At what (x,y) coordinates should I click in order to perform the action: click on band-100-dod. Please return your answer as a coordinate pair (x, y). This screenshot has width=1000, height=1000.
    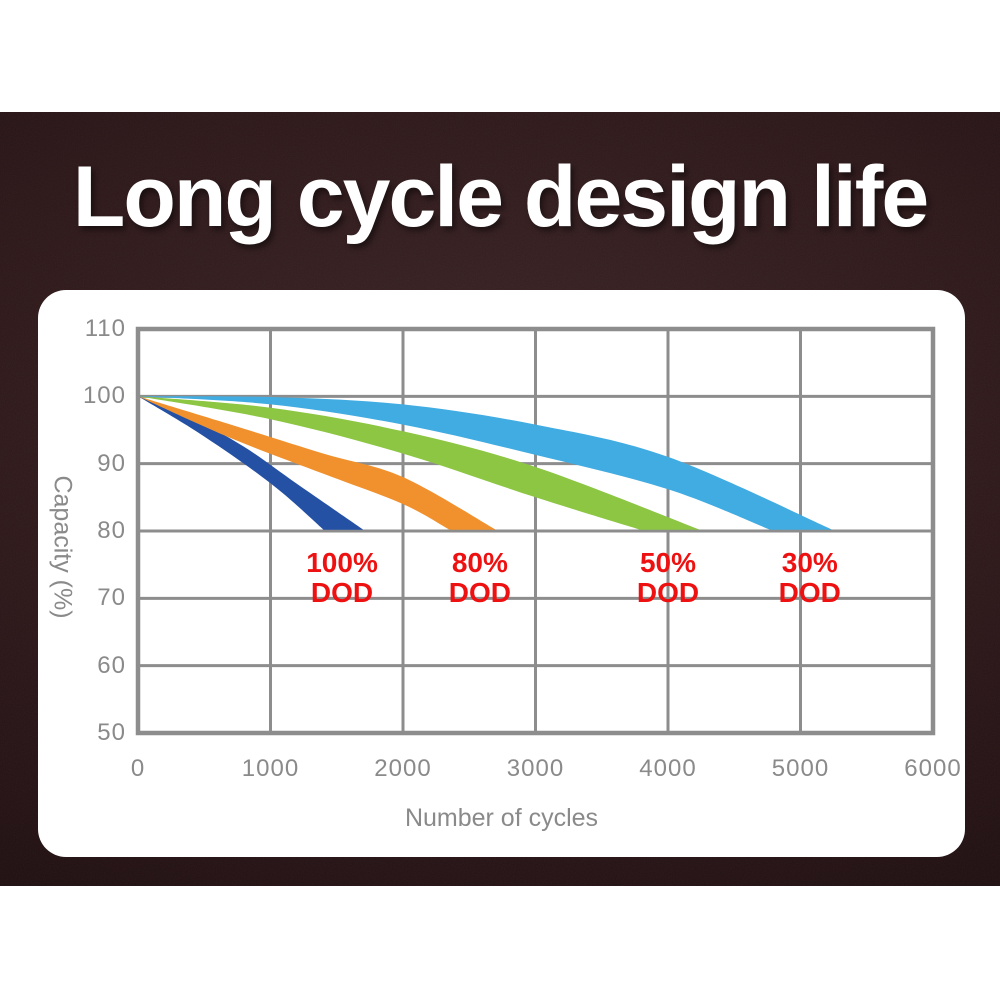
    Looking at the image, I should click on (251, 463).